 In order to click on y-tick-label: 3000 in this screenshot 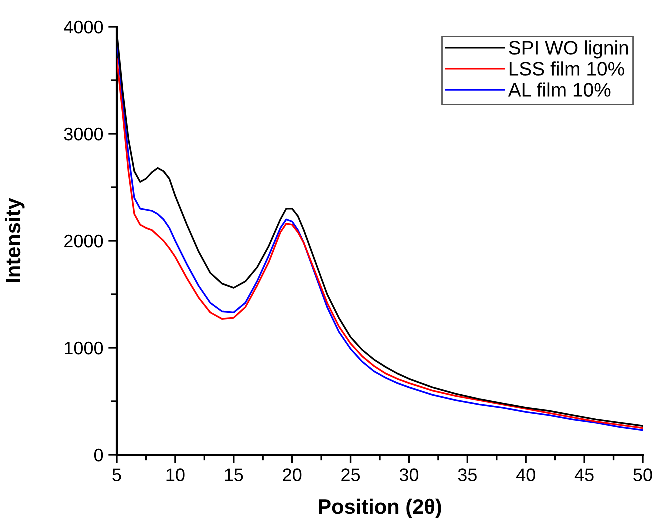, I will do `click(84, 134)`.